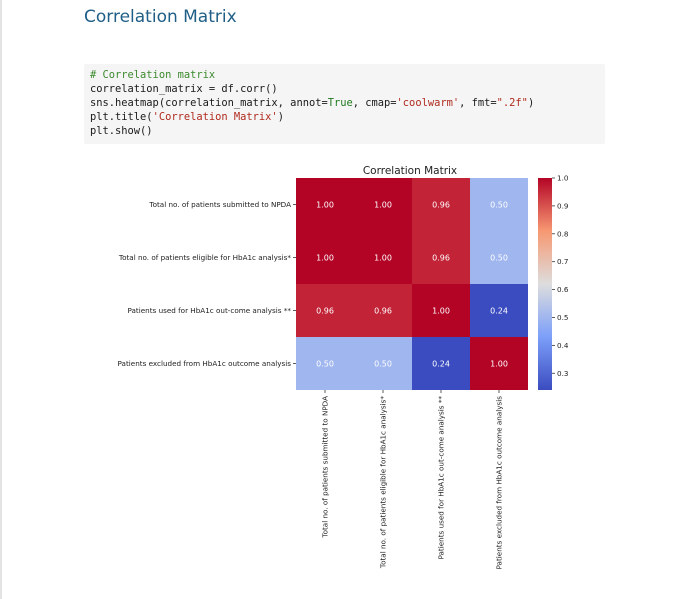  What do you see at coordinates (374, 103) in the screenshot?
I see `code-token: , cmap=` at bounding box center [374, 103].